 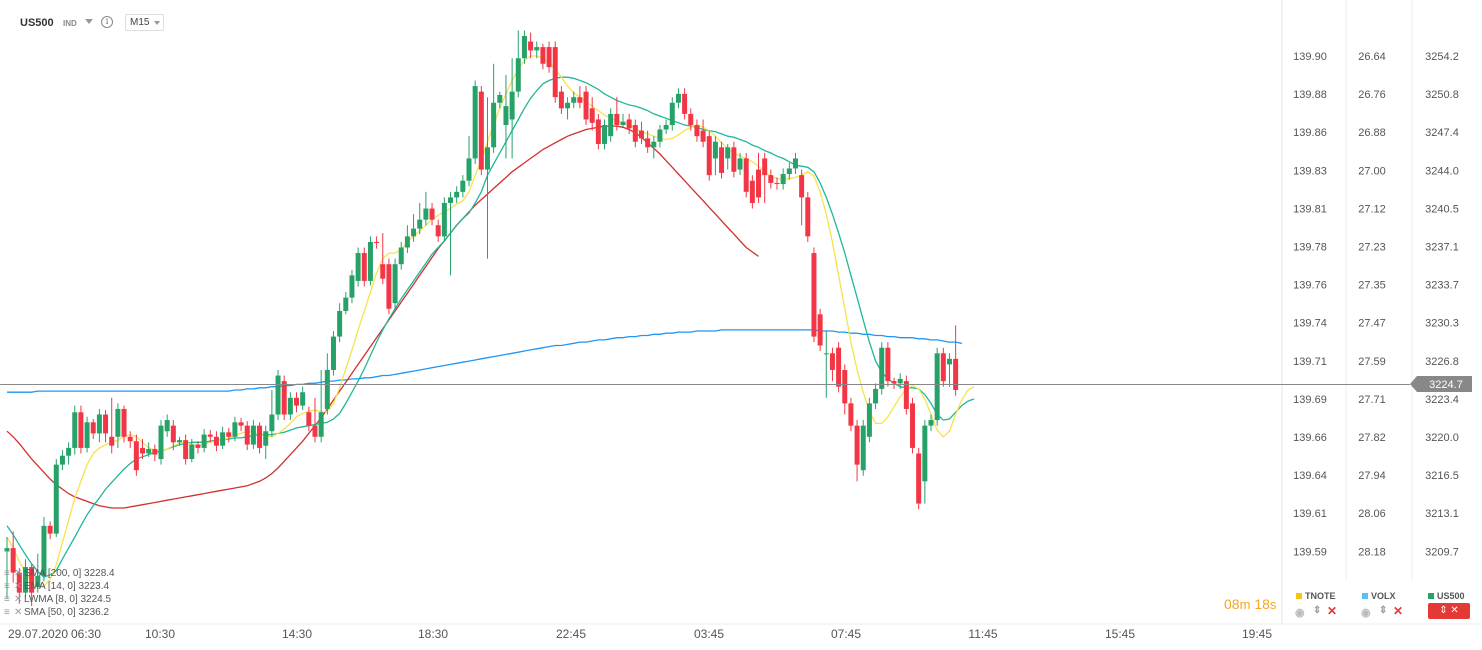 What do you see at coordinates (107, 22) in the screenshot?
I see `info-icon: i` at bounding box center [107, 22].